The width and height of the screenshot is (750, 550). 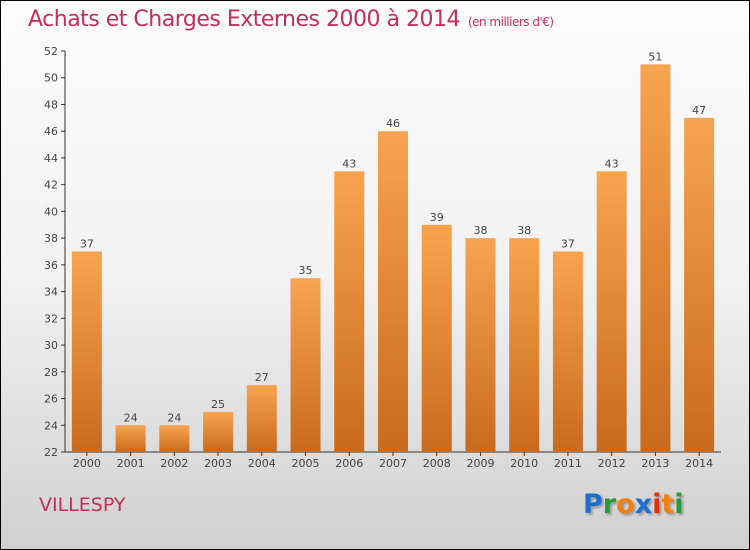 I want to click on bar-2012, so click(x=611, y=312).